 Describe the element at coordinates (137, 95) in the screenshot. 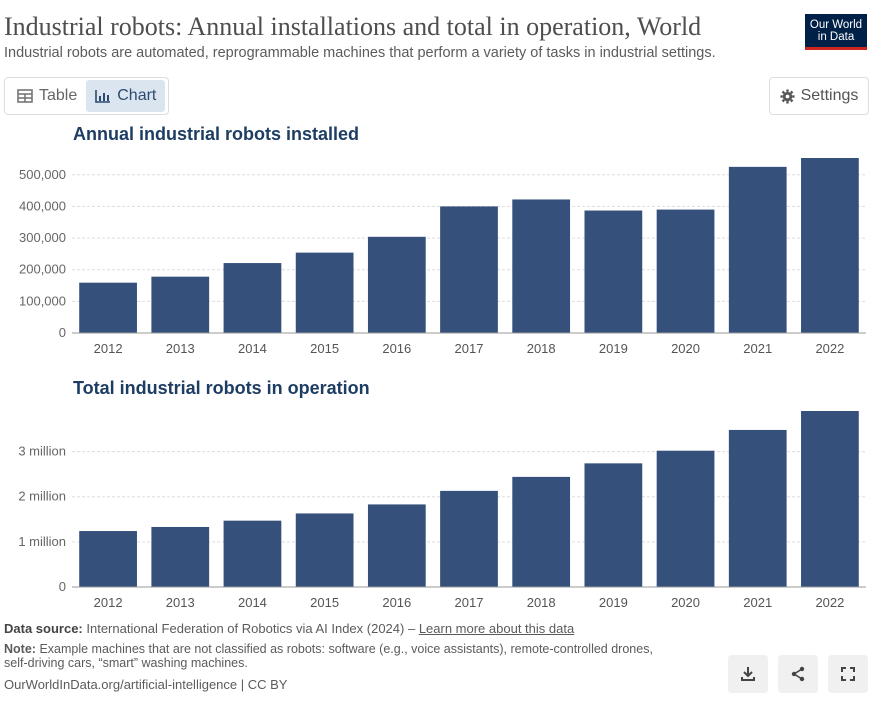

I see `tab-chart-label: Chart` at that location.